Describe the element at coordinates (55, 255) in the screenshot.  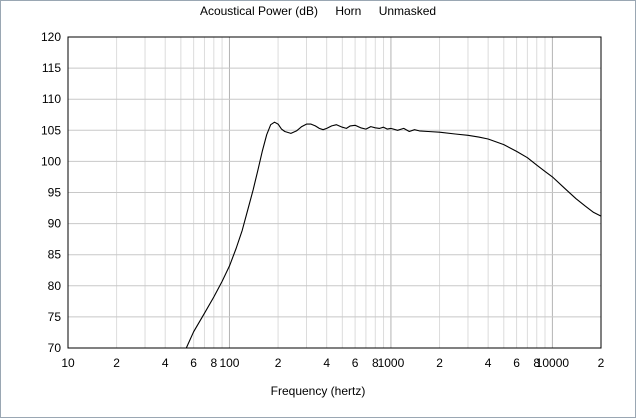
I see `y-tick-label: 85` at that location.